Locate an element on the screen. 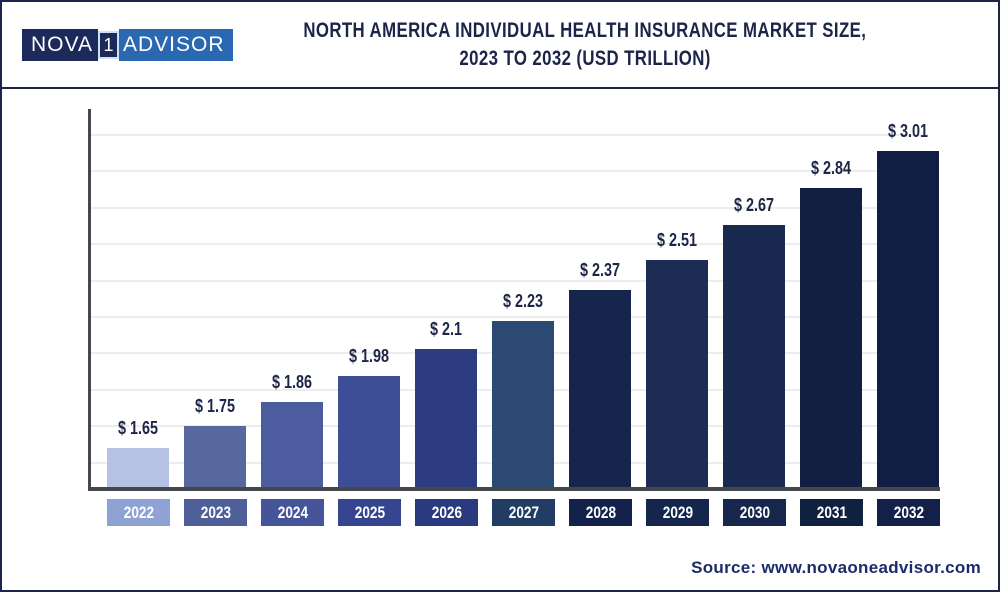 This screenshot has width=1000, height=592. x-tick-2025: 2025 is located at coordinates (369, 512).